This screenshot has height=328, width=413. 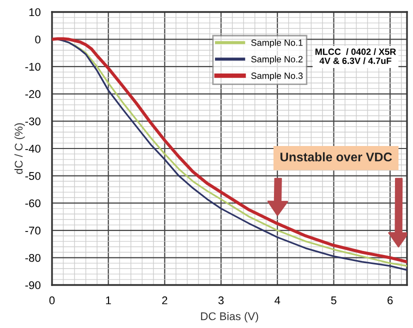 I want to click on y-tick-label: -70, so click(x=32, y=230).